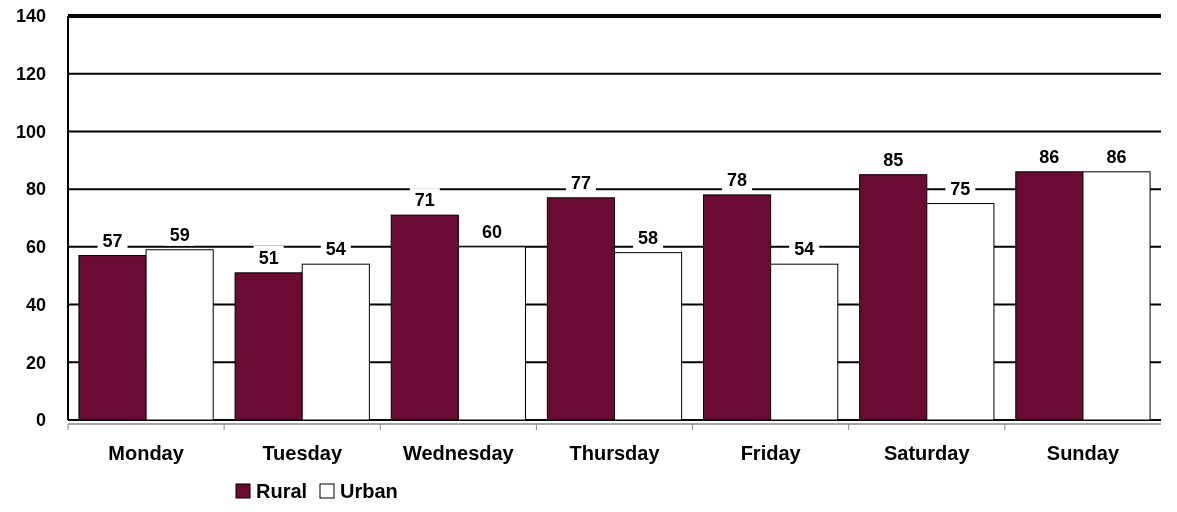 This screenshot has height=512, width=1177. I want to click on data-label: 51, so click(268, 257).